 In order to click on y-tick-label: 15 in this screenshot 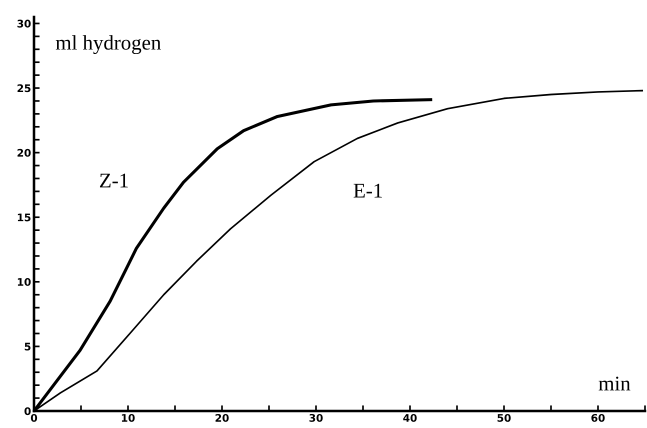, I will do `click(24, 218)`.